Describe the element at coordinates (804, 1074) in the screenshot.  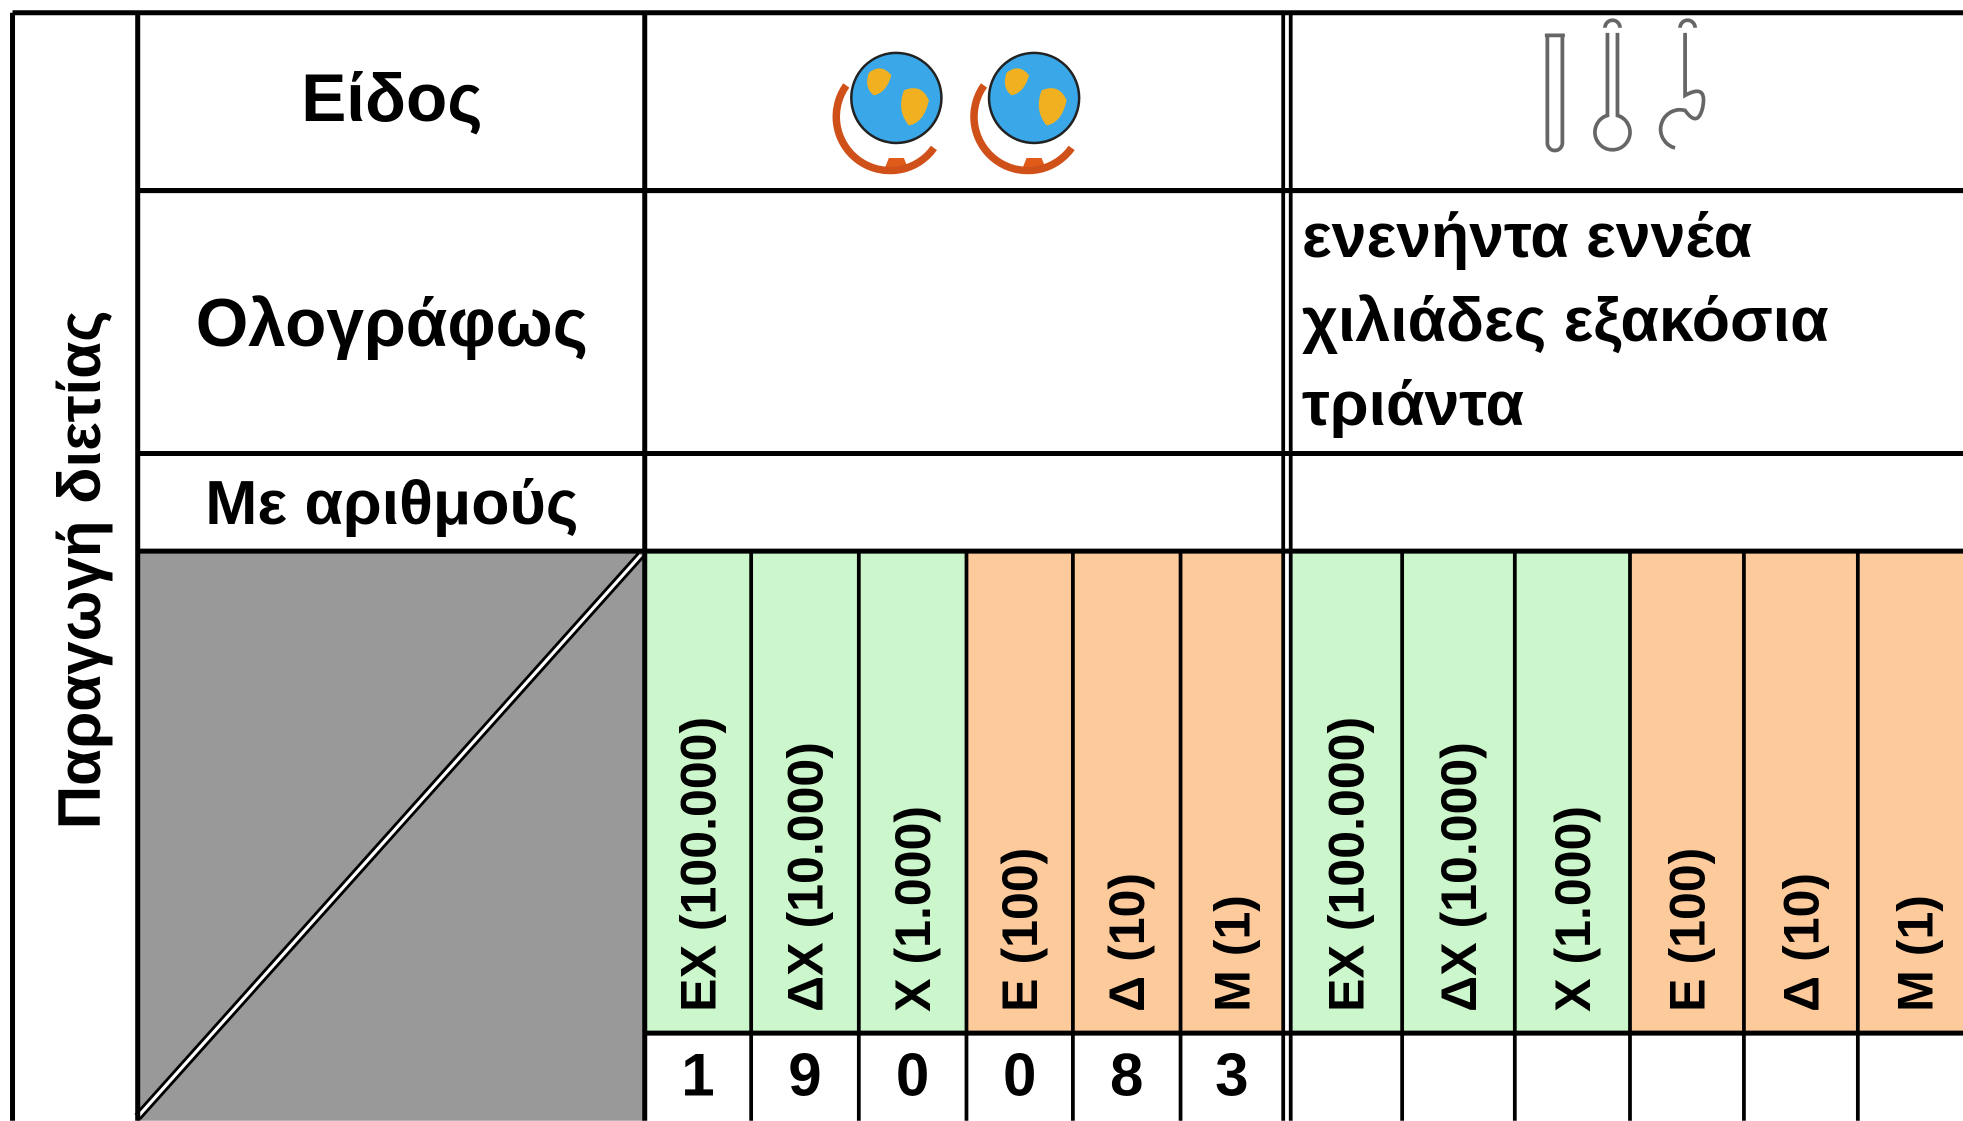
I see `digit: 9` at that location.